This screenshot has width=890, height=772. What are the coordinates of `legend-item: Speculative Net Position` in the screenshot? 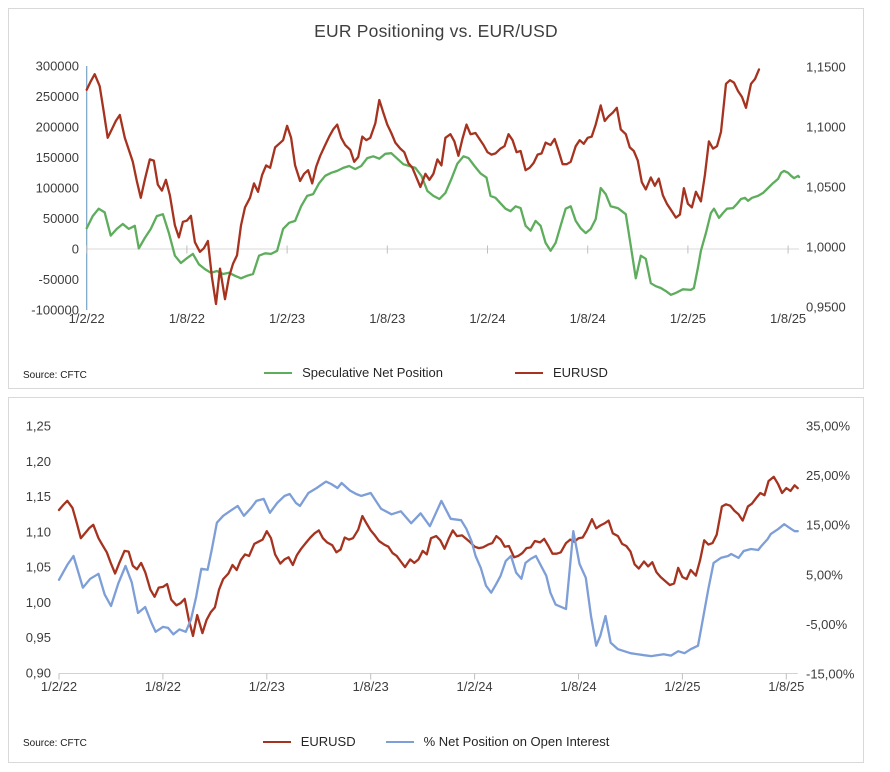 It's located at (353, 372).